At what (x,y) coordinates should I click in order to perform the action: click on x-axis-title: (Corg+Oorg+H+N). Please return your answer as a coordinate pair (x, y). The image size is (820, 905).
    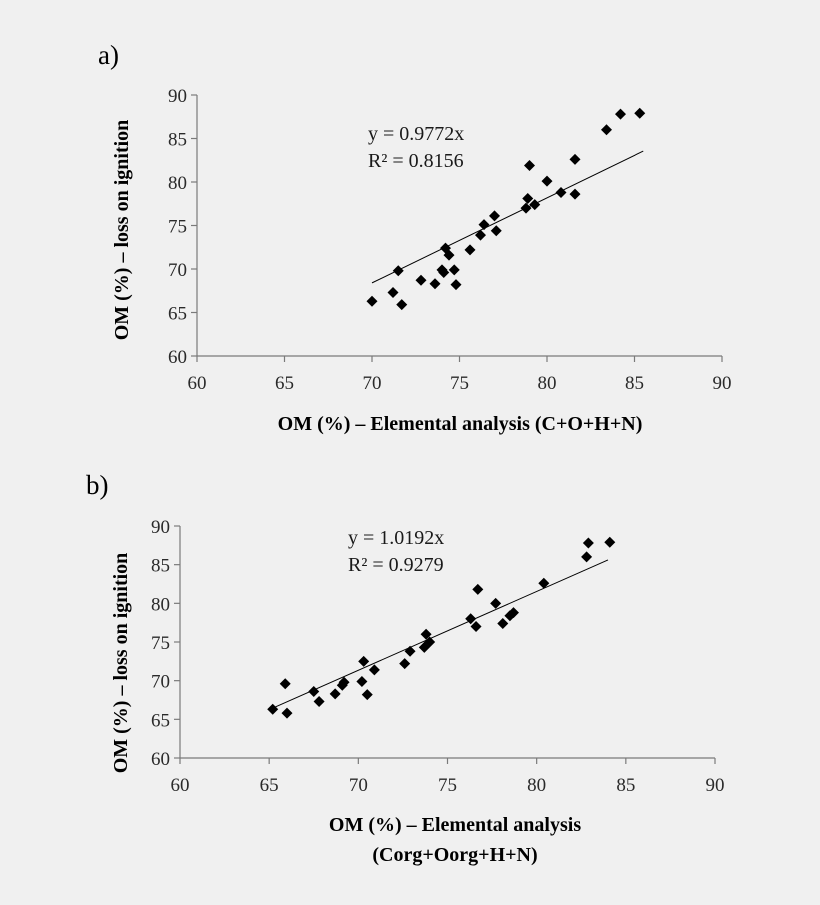
    Looking at the image, I should click on (454, 855).